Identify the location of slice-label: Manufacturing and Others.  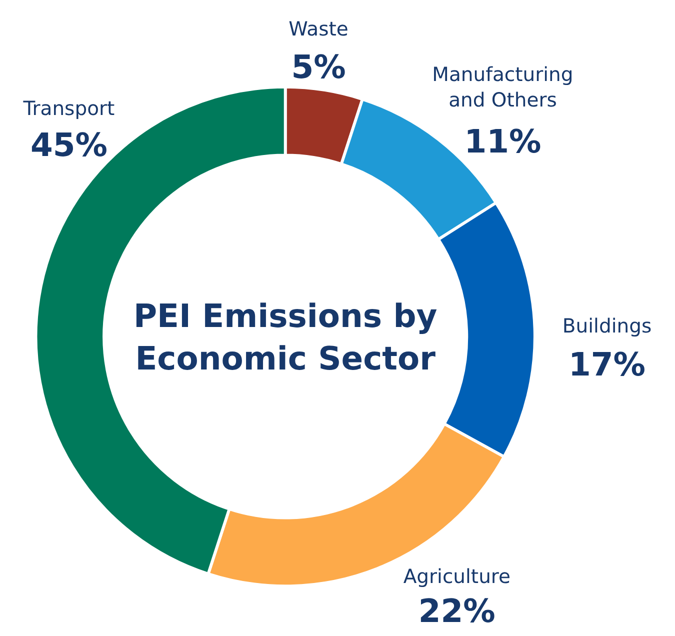
(503, 87).